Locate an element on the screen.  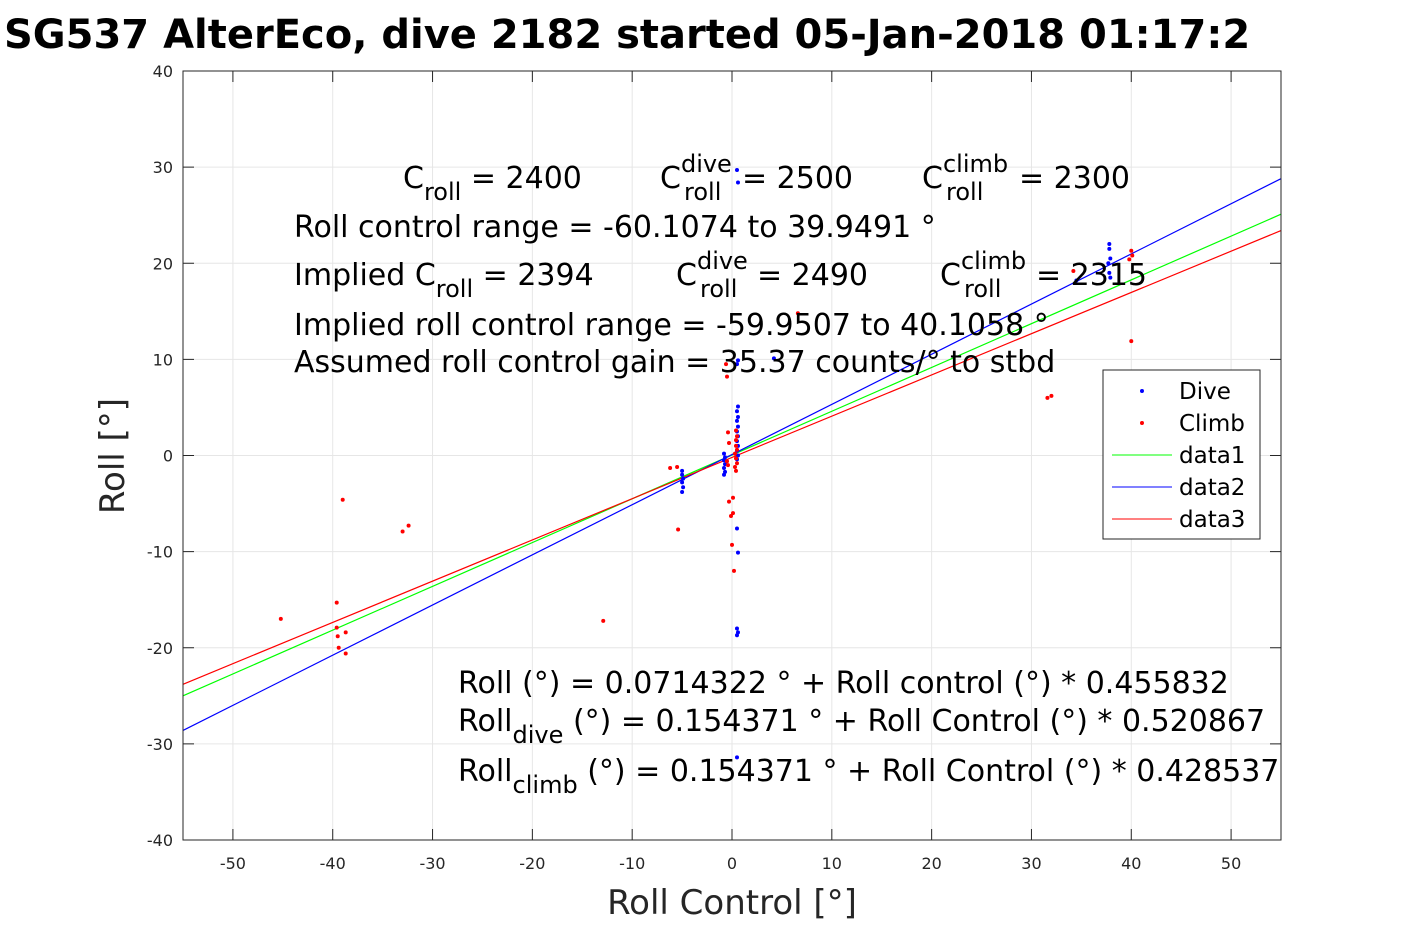
c-roll-dive-value: = 2500 is located at coordinates (797, 178).